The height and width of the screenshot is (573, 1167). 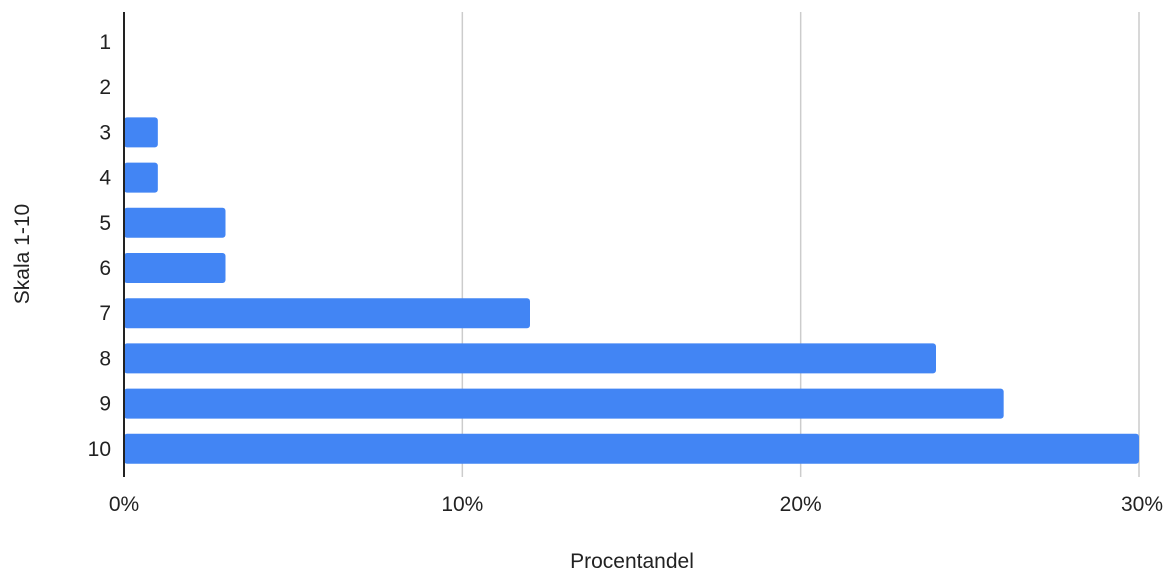 What do you see at coordinates (22, 254) in the screenshot?
I see `y-axis-title: Skala 1-10` at bounding box center [22, 254].